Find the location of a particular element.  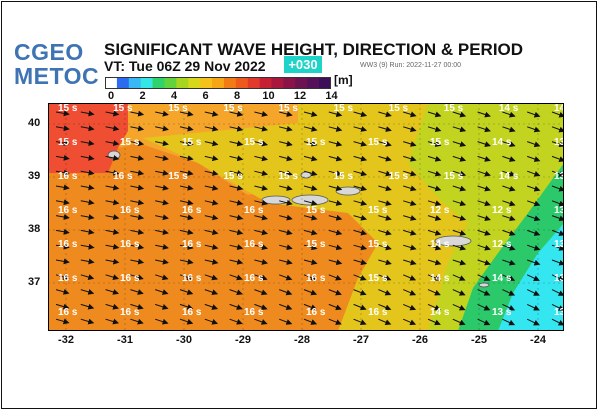

forecast-offset-badge: +030 is located at coordinates (303, 64).